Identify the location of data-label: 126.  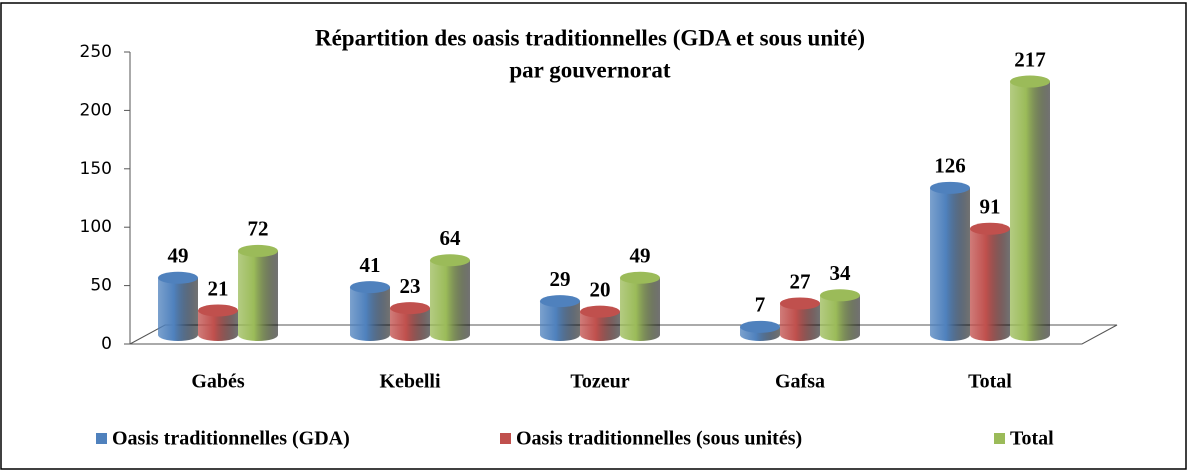
(950, 166).